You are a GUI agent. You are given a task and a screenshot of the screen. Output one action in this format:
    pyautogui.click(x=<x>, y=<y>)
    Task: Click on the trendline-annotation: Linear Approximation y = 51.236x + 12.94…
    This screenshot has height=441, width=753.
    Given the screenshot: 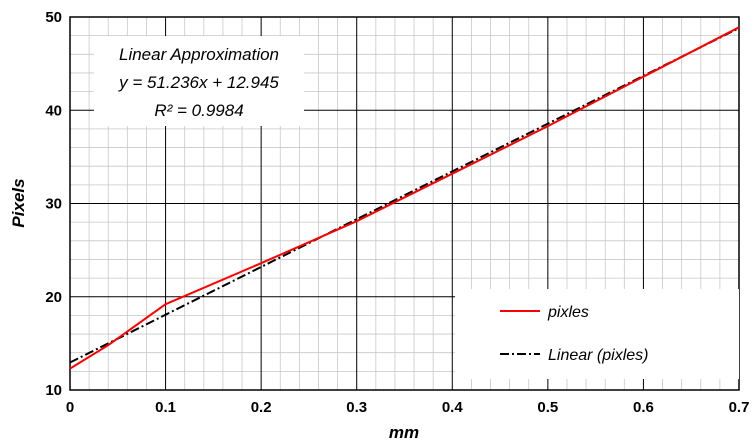 What is the action you would take?
    pyautogui.click(x=199, y=81)
    